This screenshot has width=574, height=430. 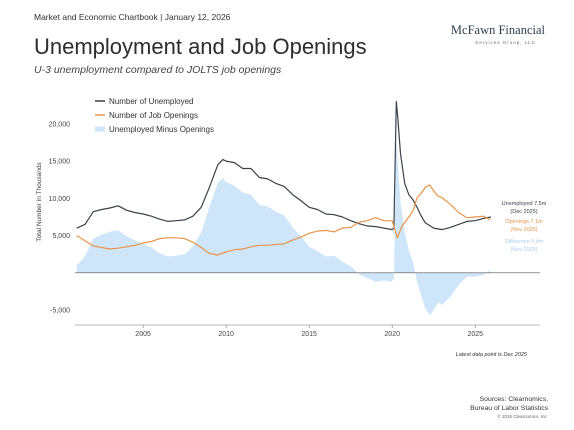 What do you see at coordinates (513, 399) in the screenshot?
I see `sources-line-1: Sources: Clearnomics,` at bounding box center [513, 399].